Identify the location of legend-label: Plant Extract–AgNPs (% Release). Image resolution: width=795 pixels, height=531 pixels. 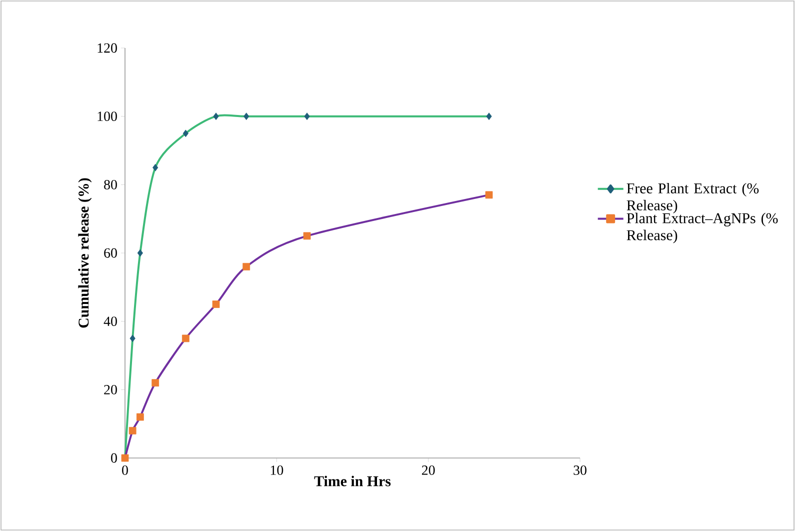
(702, 228).